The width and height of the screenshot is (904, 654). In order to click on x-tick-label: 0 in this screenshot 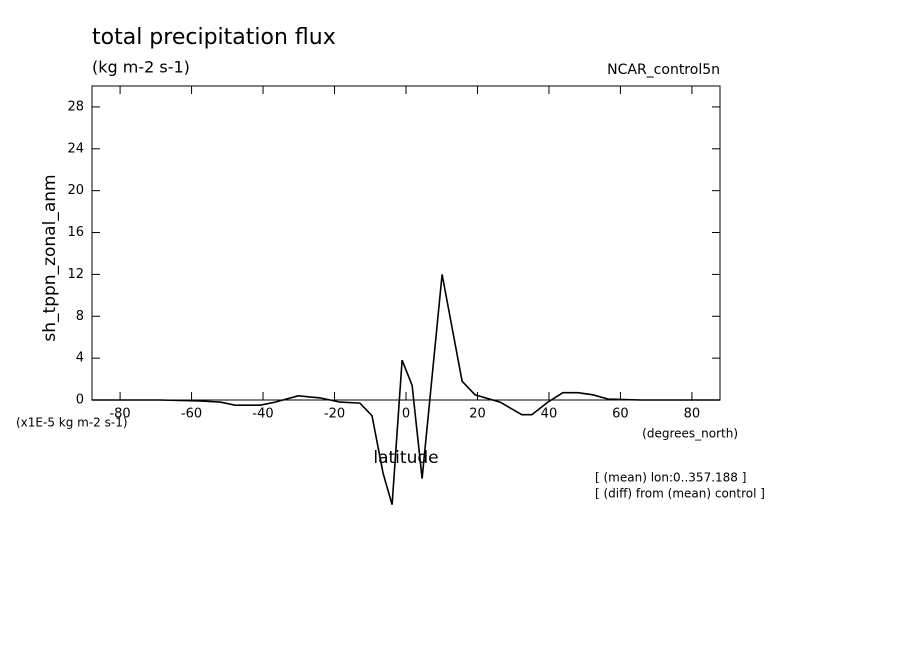, I will do `click(406, 414)`.